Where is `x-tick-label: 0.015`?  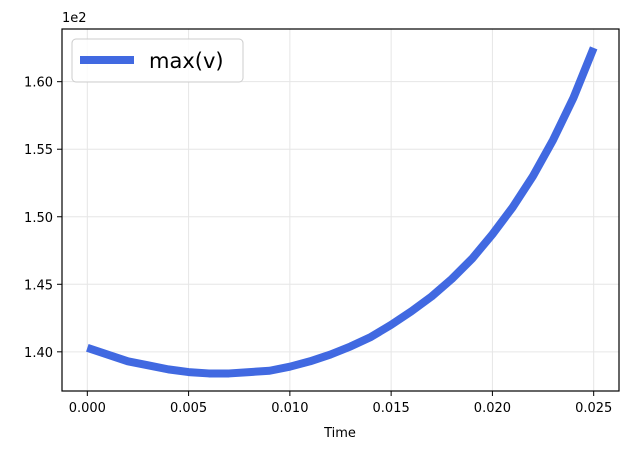 x-tick-label: 0.015 is located at coordinates (391, 408).